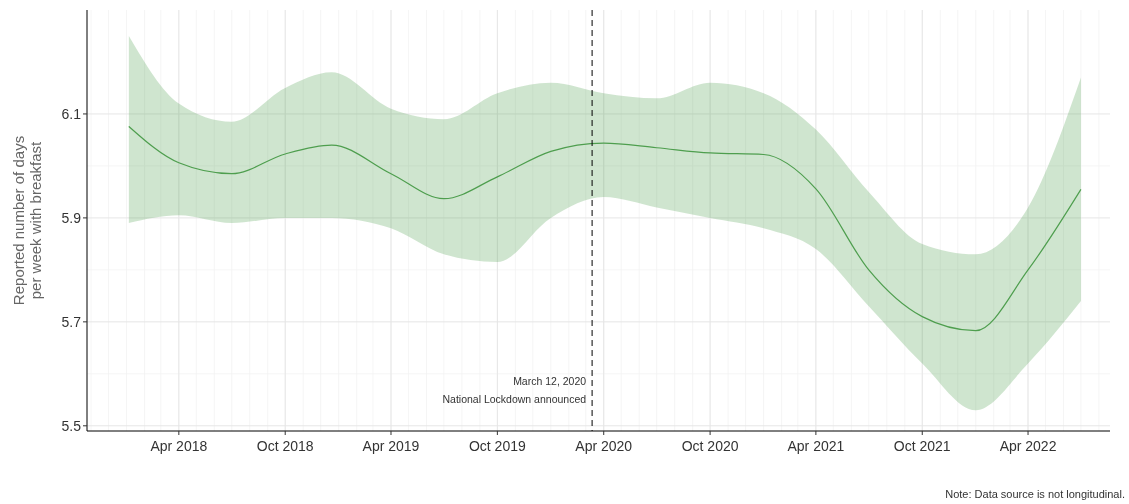 The image size is (1129, 504). Describe the element at coordinates (816, 446) in the screenshot. I see `x-tick-label: Apr 2021` at that location.